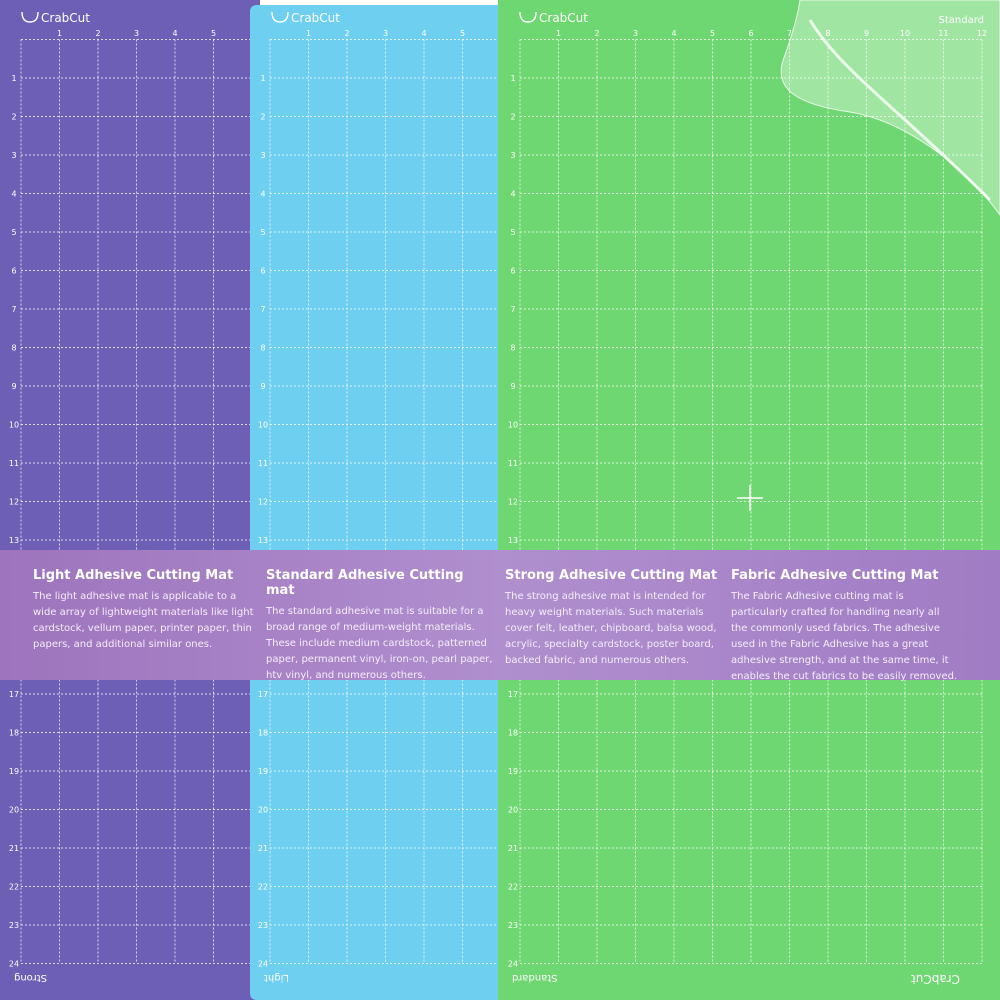  Describe the element at coordinates (365, 583) in the screenshot. I see `card-title: Standard Adhesive Cutting mat` at that location.